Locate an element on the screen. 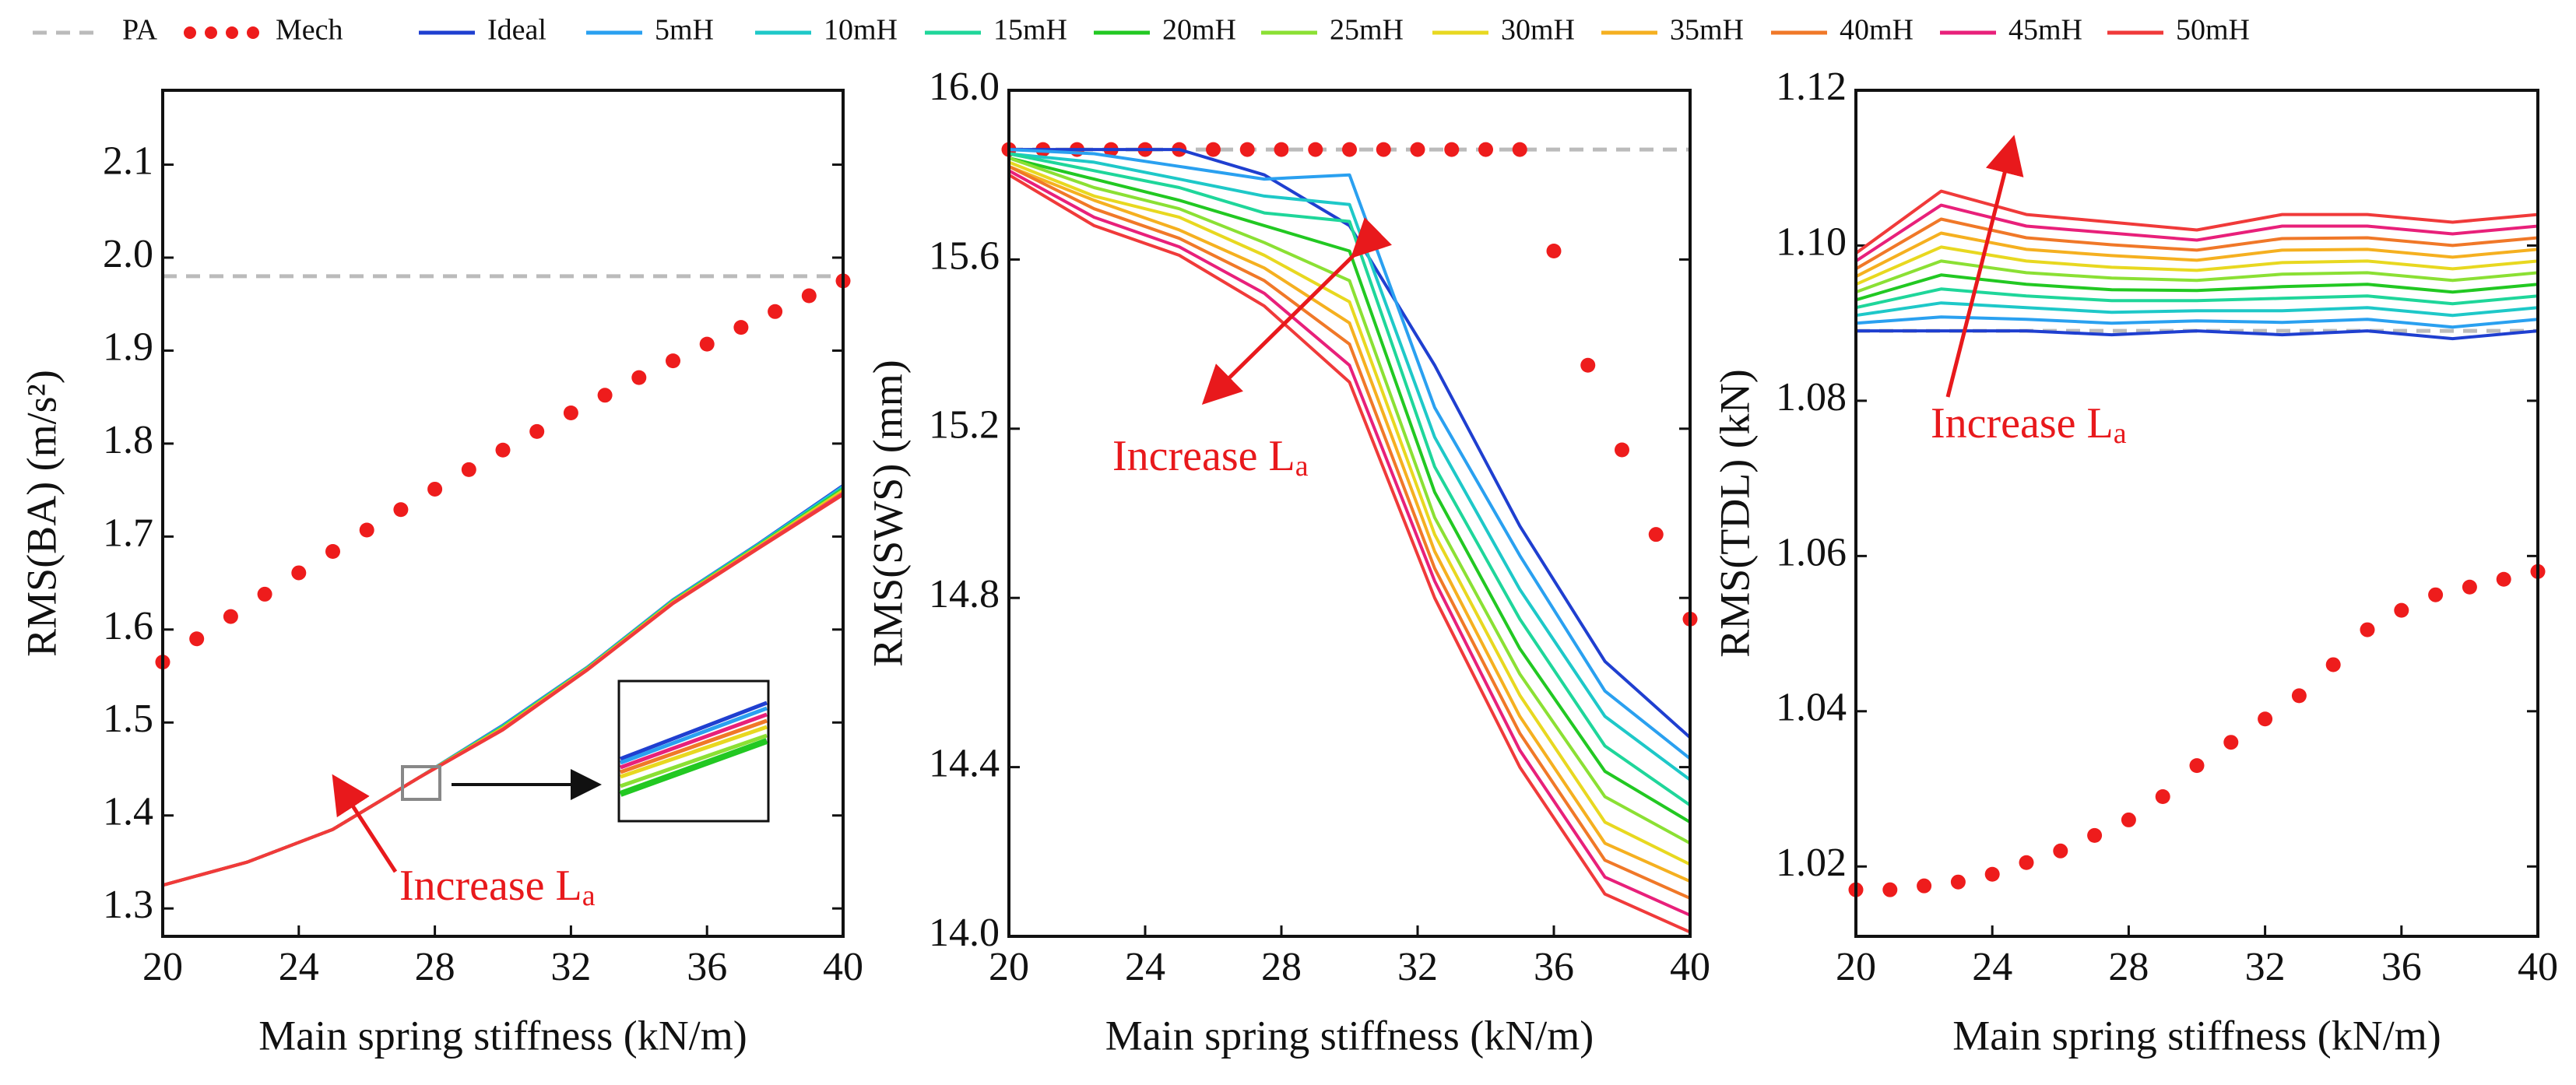 The height and width of the screenshot is (1085, 2576). legend-label: 30mH is located at coordinates (1538, 31).